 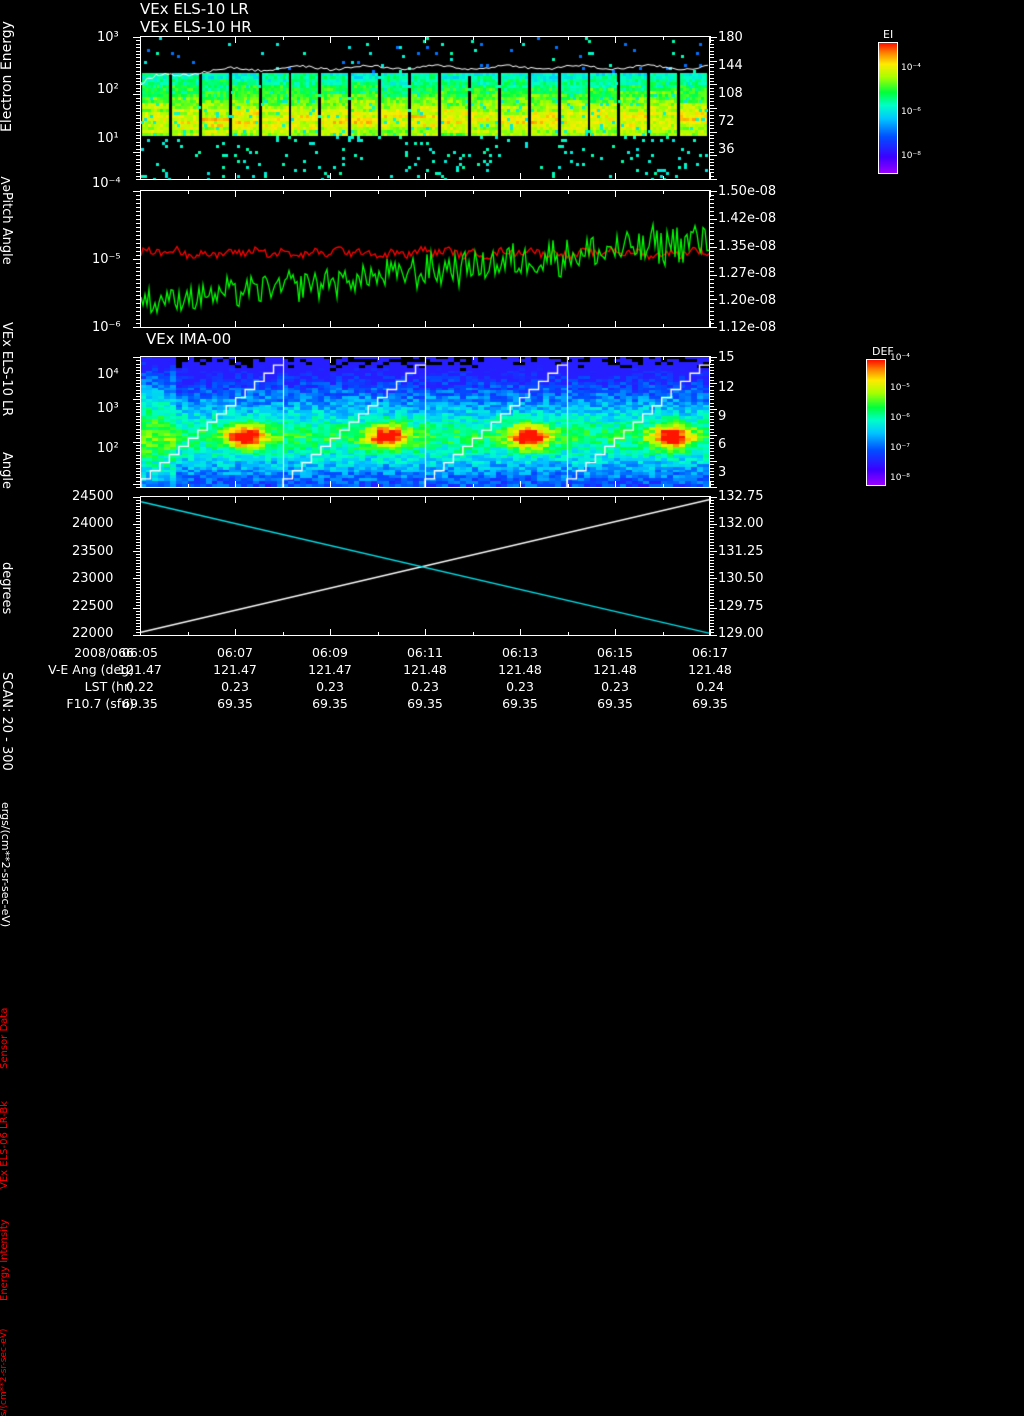 I want to click on panel3-plot-area, so click(x=425, y=422).